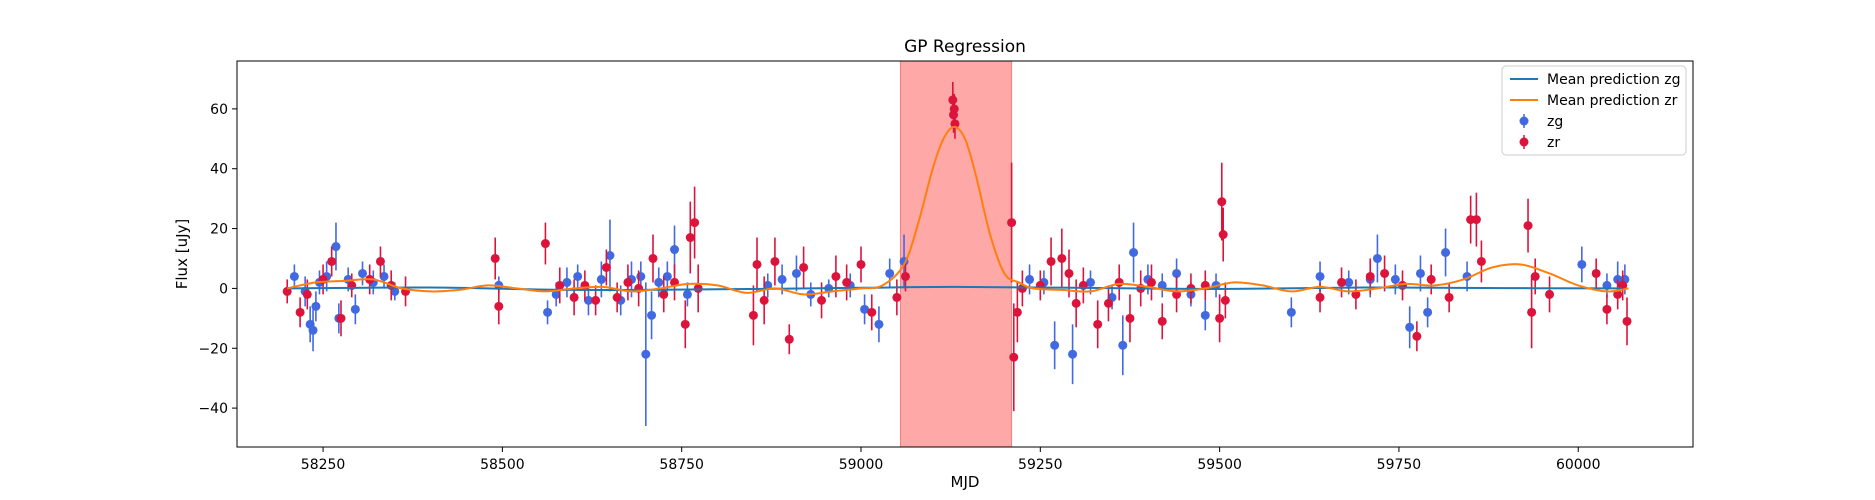 This screenshot has height=500, width=1875. What do you see at coordinates (182, 254) in the screenshot?
I see `y-axis-label: Flux [uJy]` at bounding box center [182, 254].